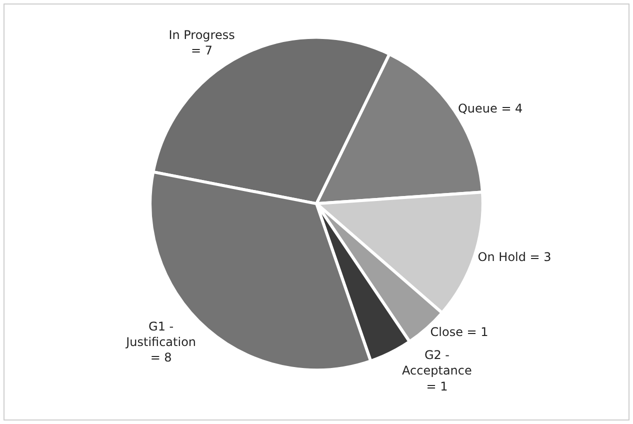 This screenshot has width=633, height=424. What do you see at coordinates (459, 332) in the screenshot?
I see `slice-label: Close = 1` at bounding box center [459, 332].